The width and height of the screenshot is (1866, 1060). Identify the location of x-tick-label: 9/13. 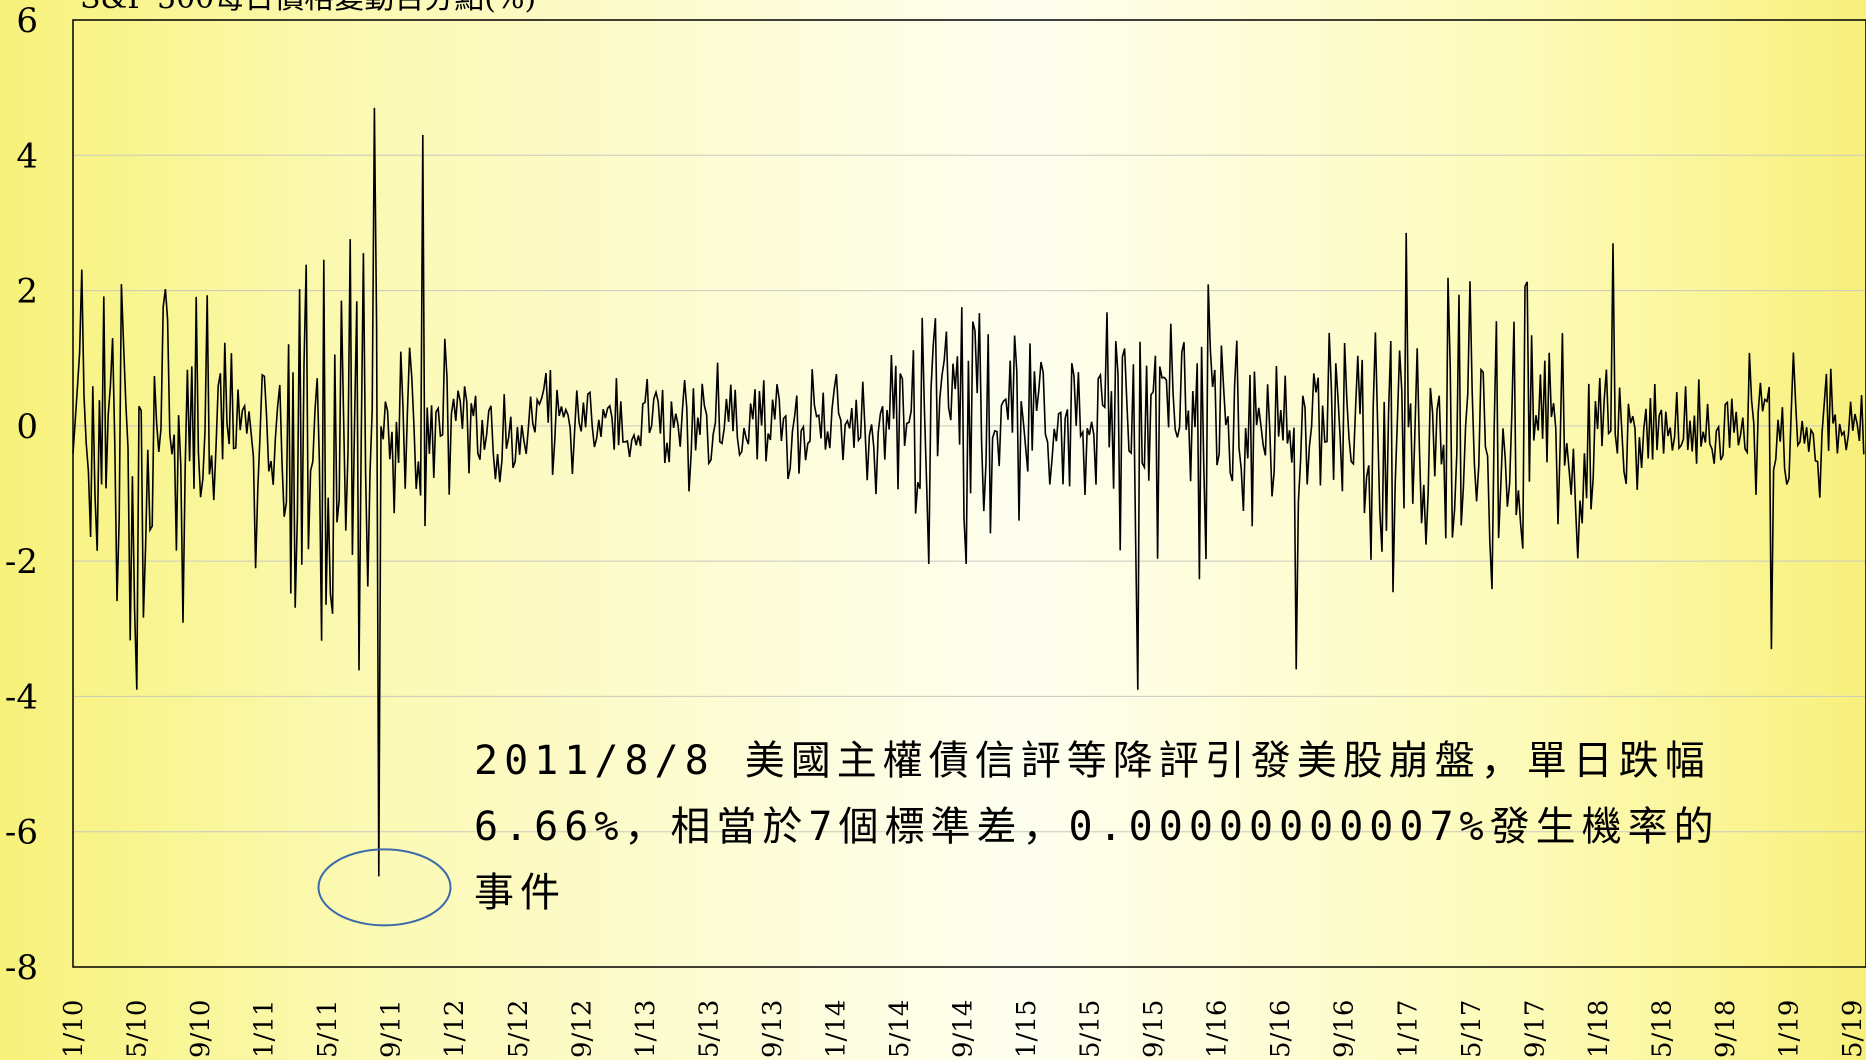
(773, 1029).